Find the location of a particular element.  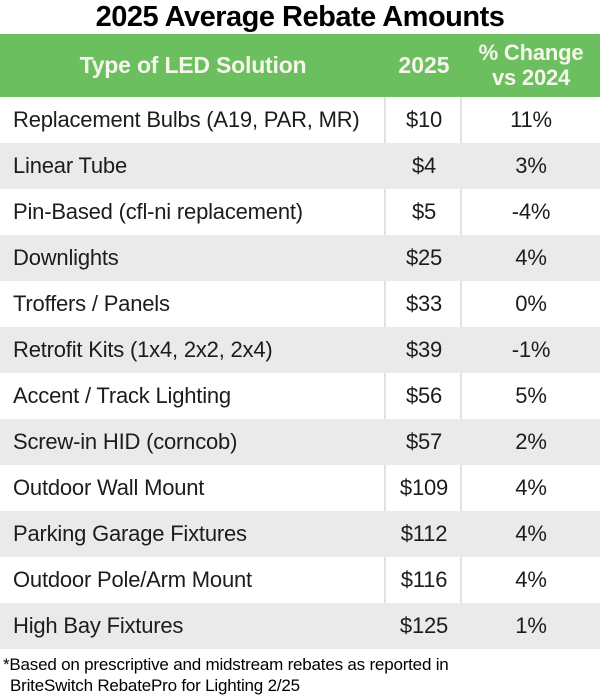

table-row: Retrofit Kits (1x4, 2x2, 2x4) $39 -1% is located at coordinates (300, 350).